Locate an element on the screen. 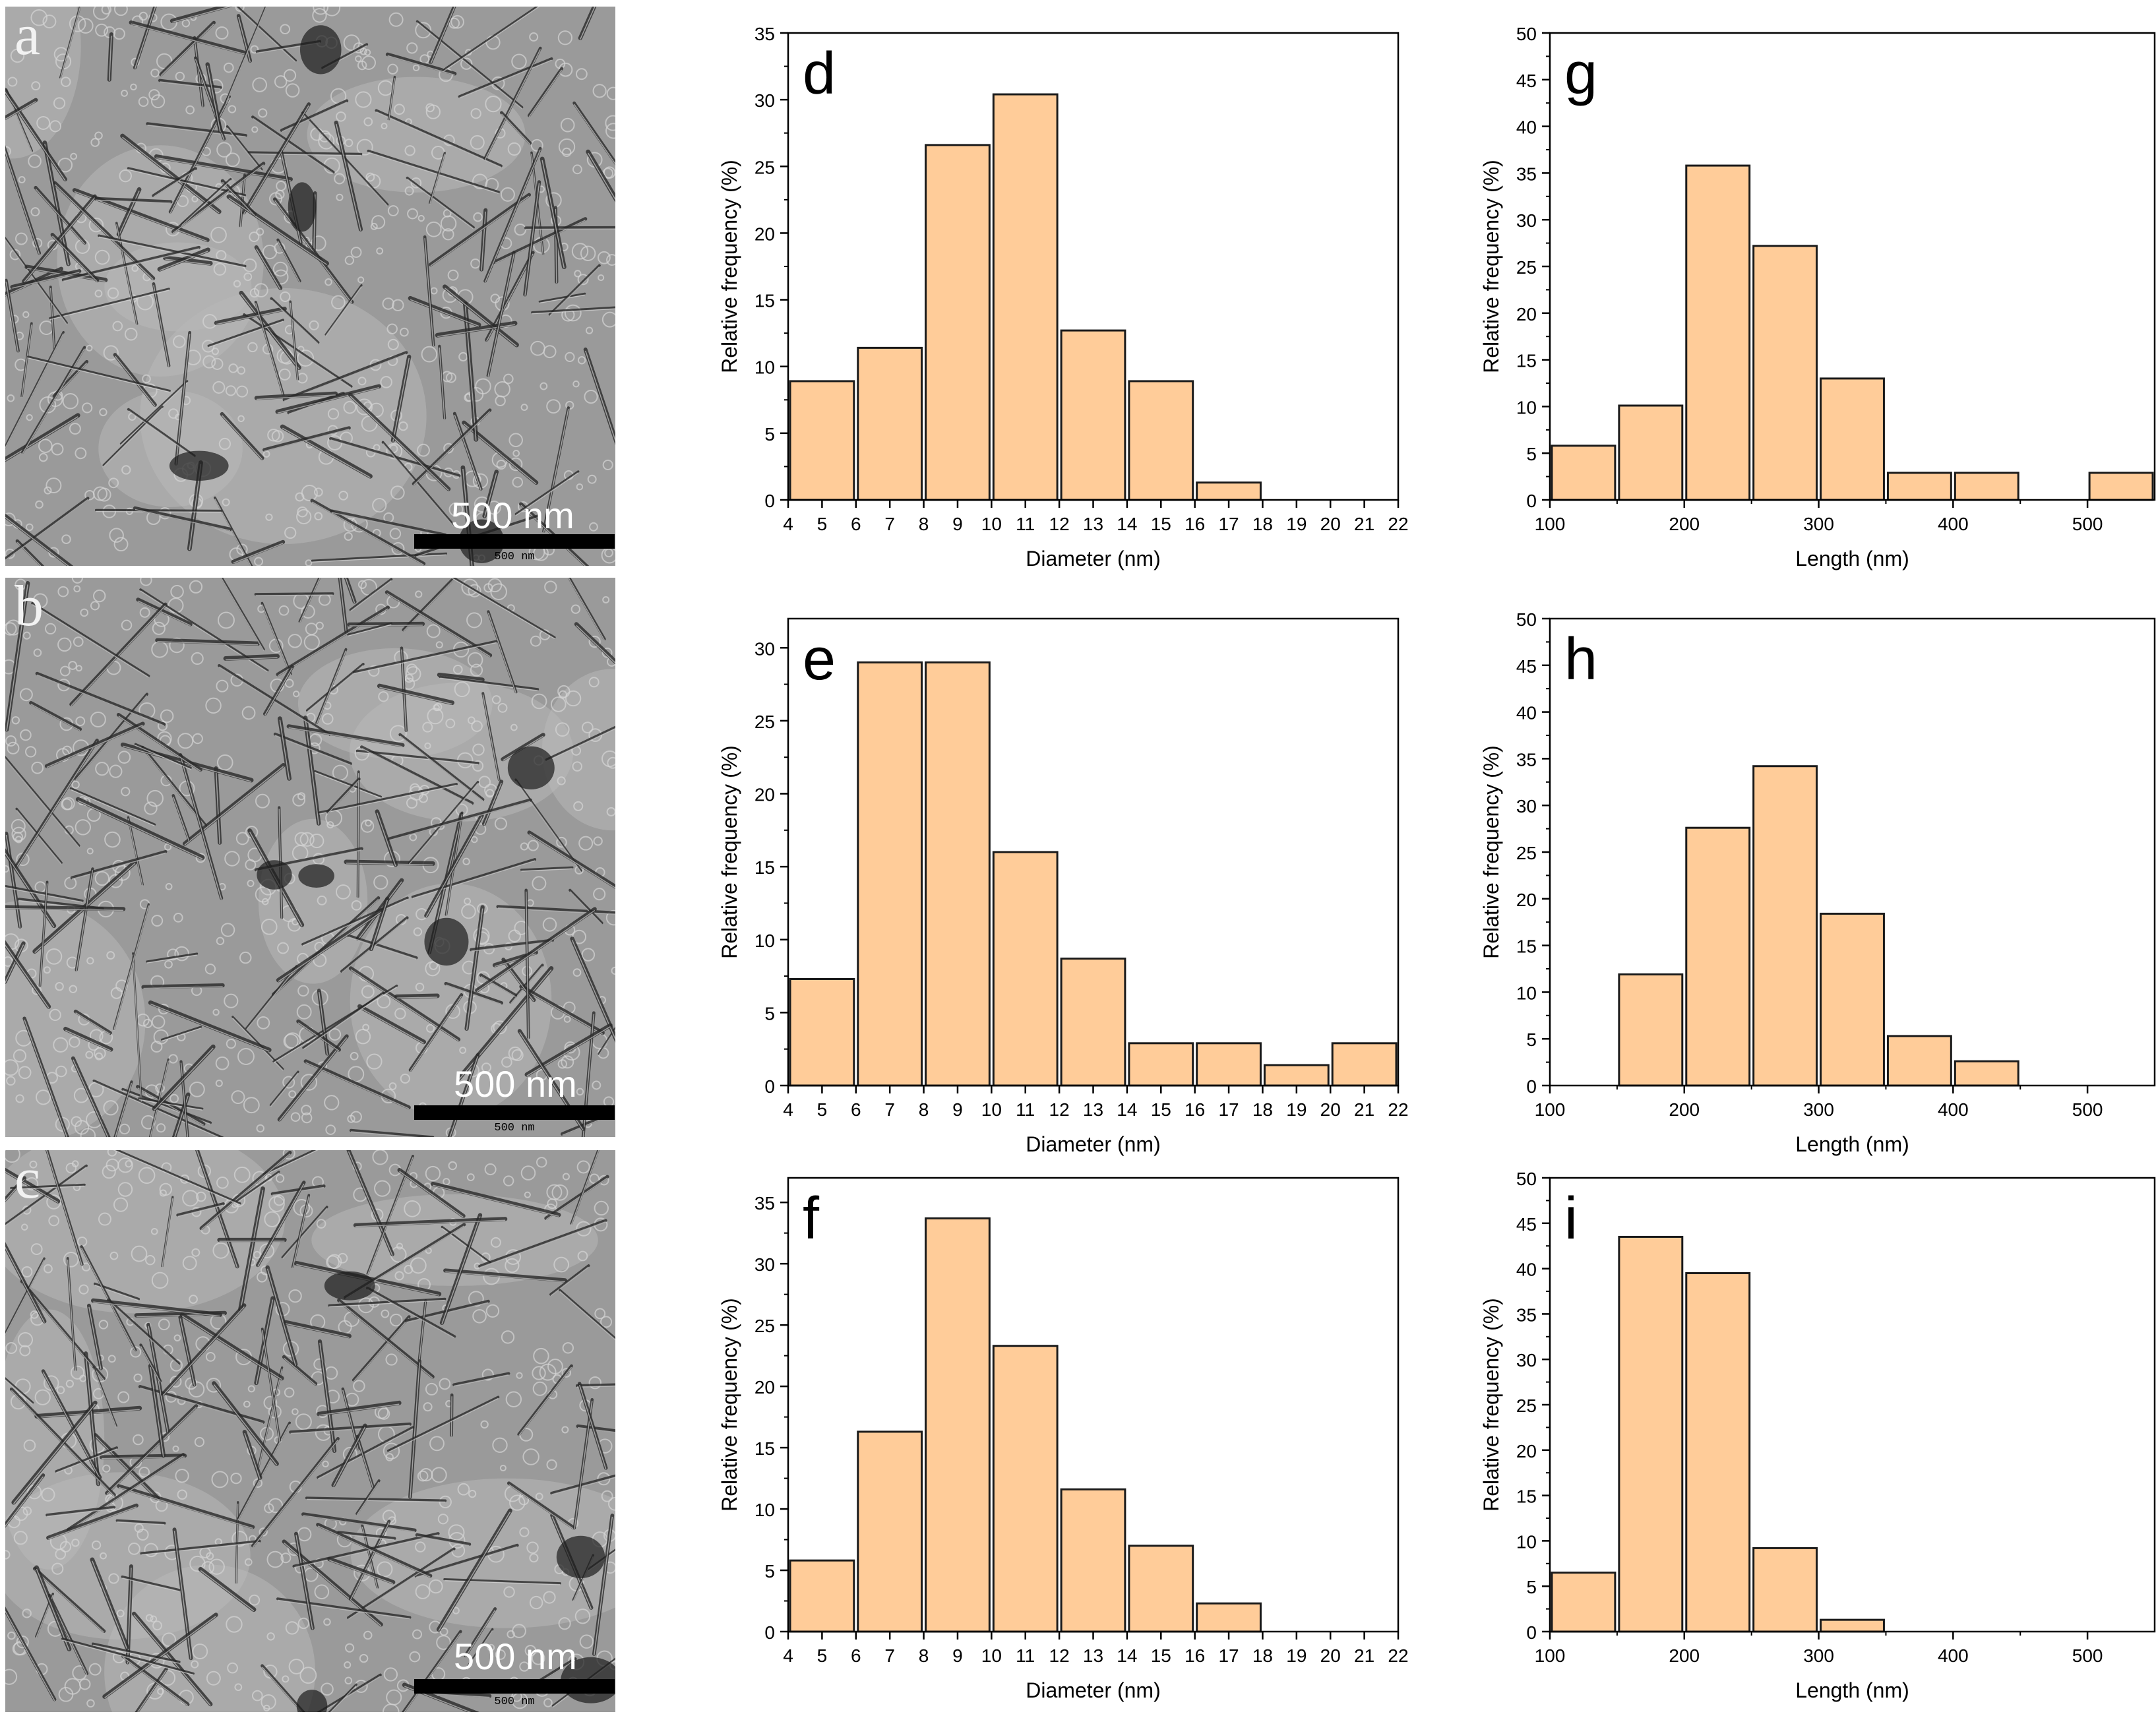 Image resolution: width=2156 pixels, height=1718 pixels. x-tick-label: 13 is located at coordinates (1093, 1109).